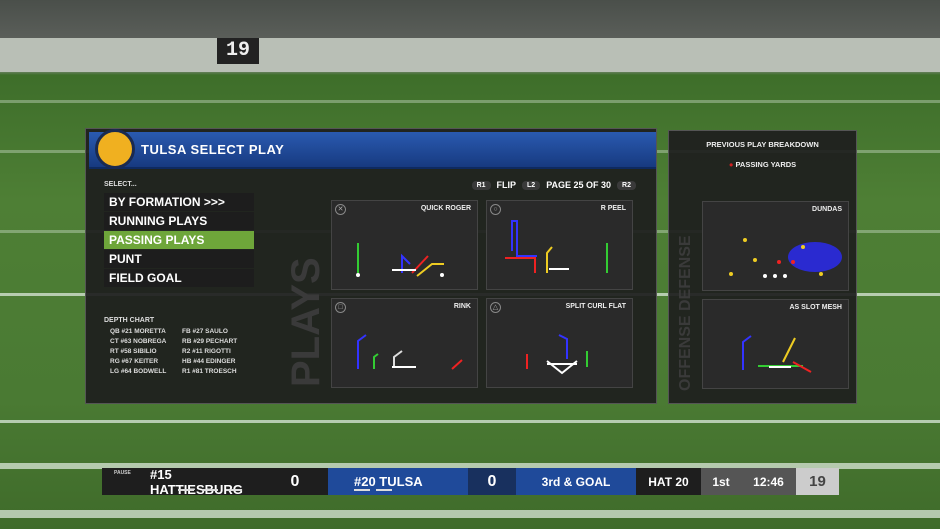 Image resolution: width=940 pixels, height=529 pixels. Describe the element at coordinates (129, 320) in the screenshot. I see `depth-chart-title: DEPTH CHART` at that location.